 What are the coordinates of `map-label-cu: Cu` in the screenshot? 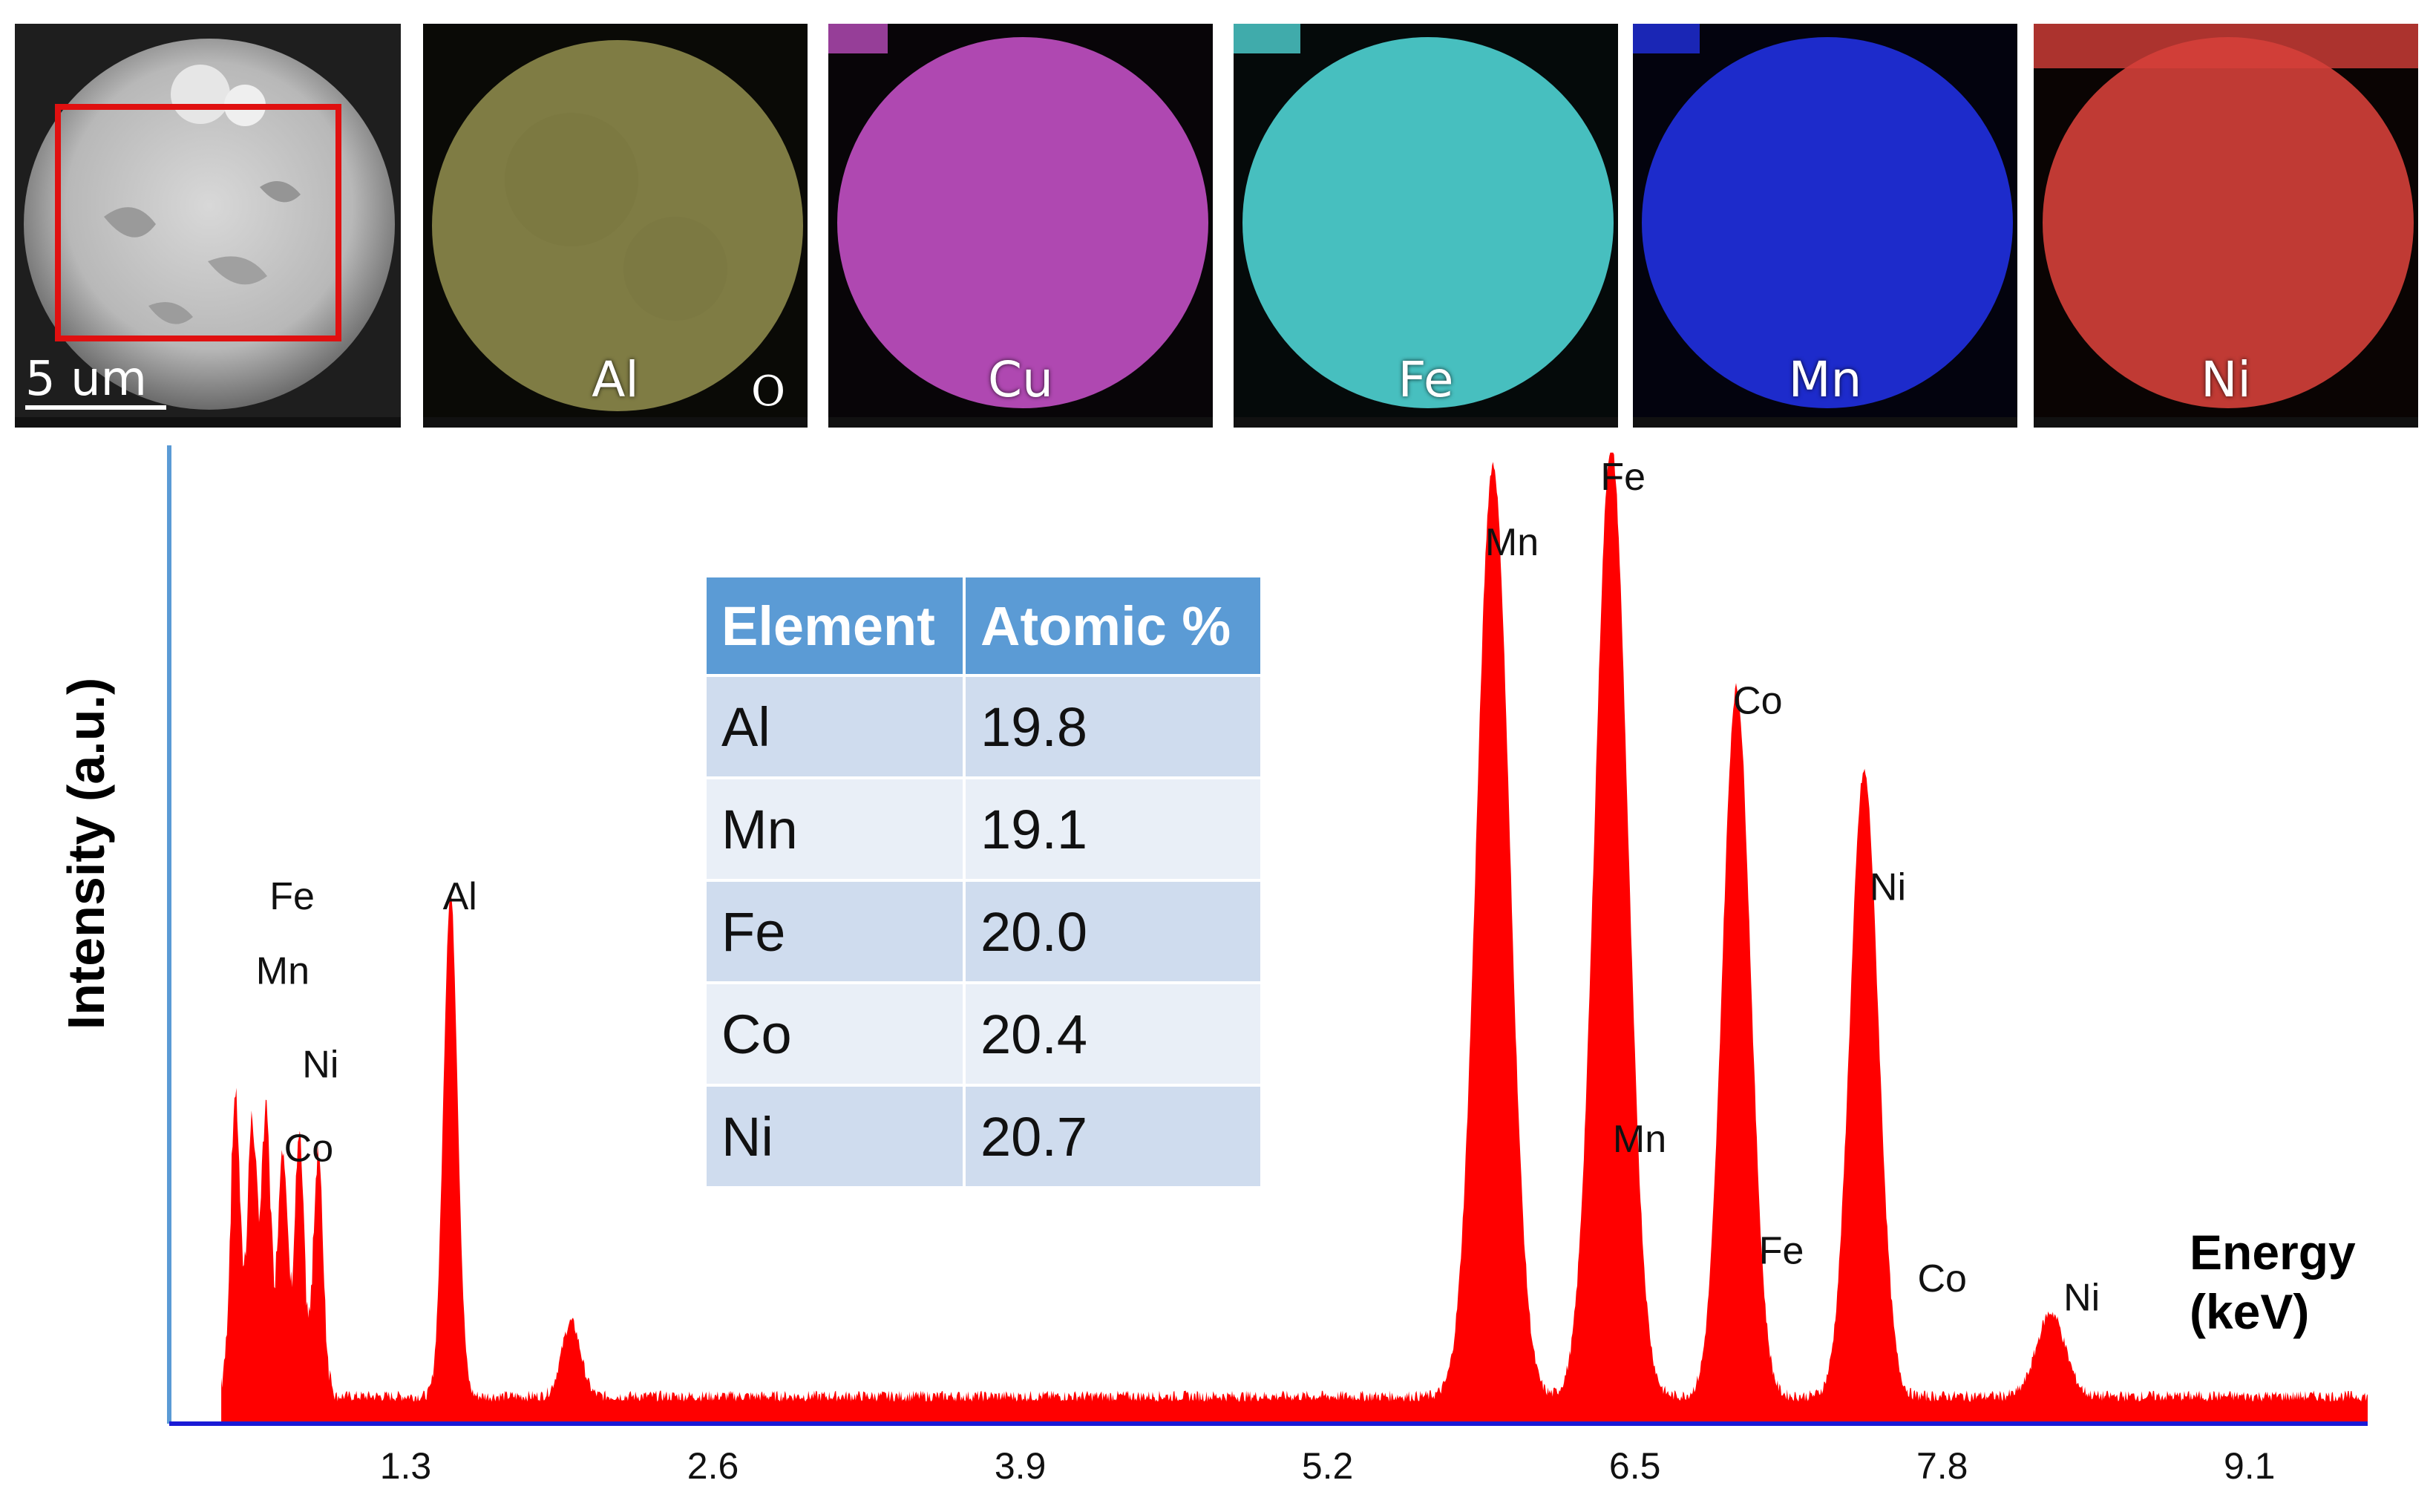 It's located at (1020, 380).